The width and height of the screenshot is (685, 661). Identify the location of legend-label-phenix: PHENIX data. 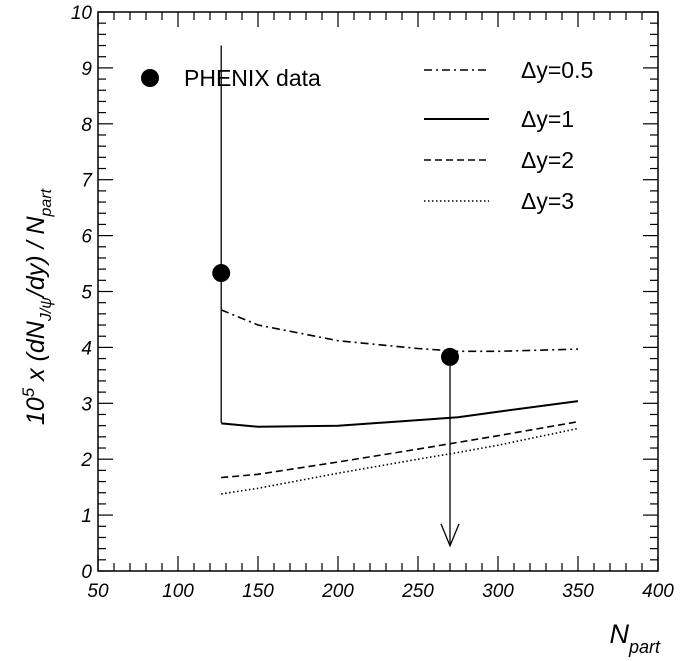
(252, 78).